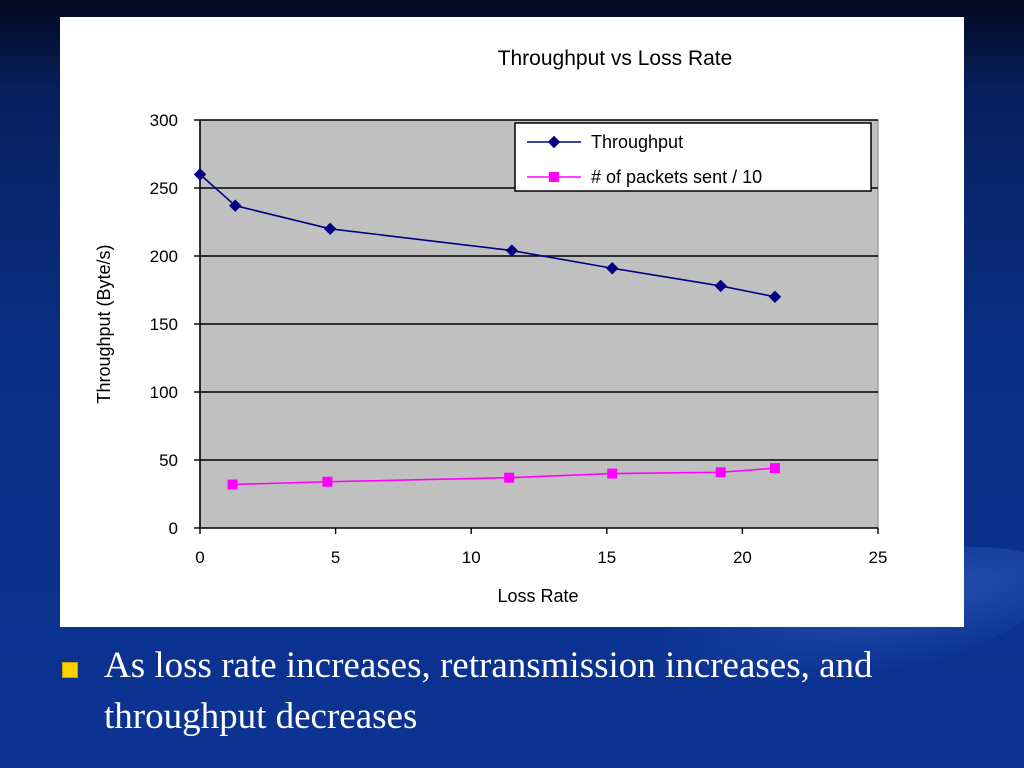  Describe the element at coordinates (335, 557) in the screenshot. I see `x-tick-label: 5` at that location.